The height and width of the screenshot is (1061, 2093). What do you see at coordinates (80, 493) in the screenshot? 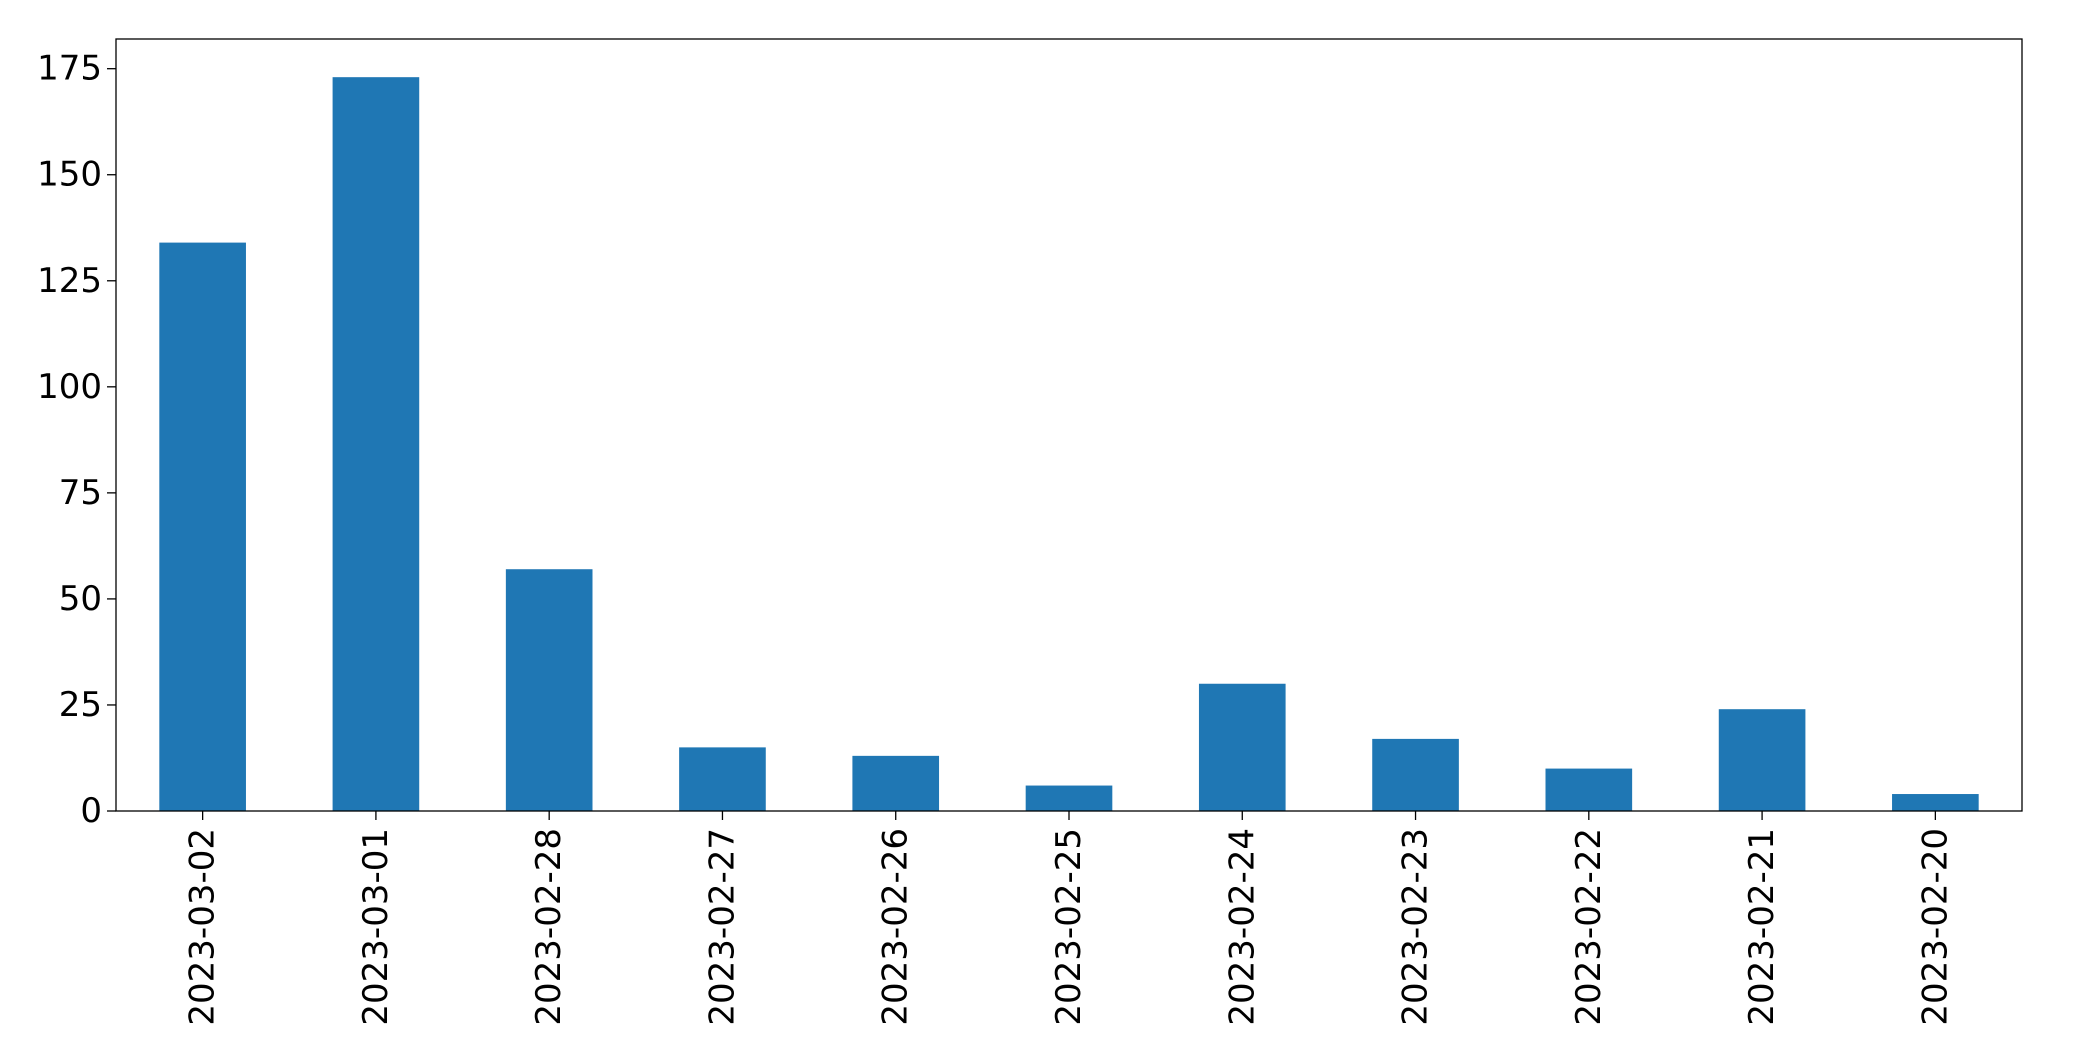
I see `y-tick-label: 75` at bounding box center [80, 493].